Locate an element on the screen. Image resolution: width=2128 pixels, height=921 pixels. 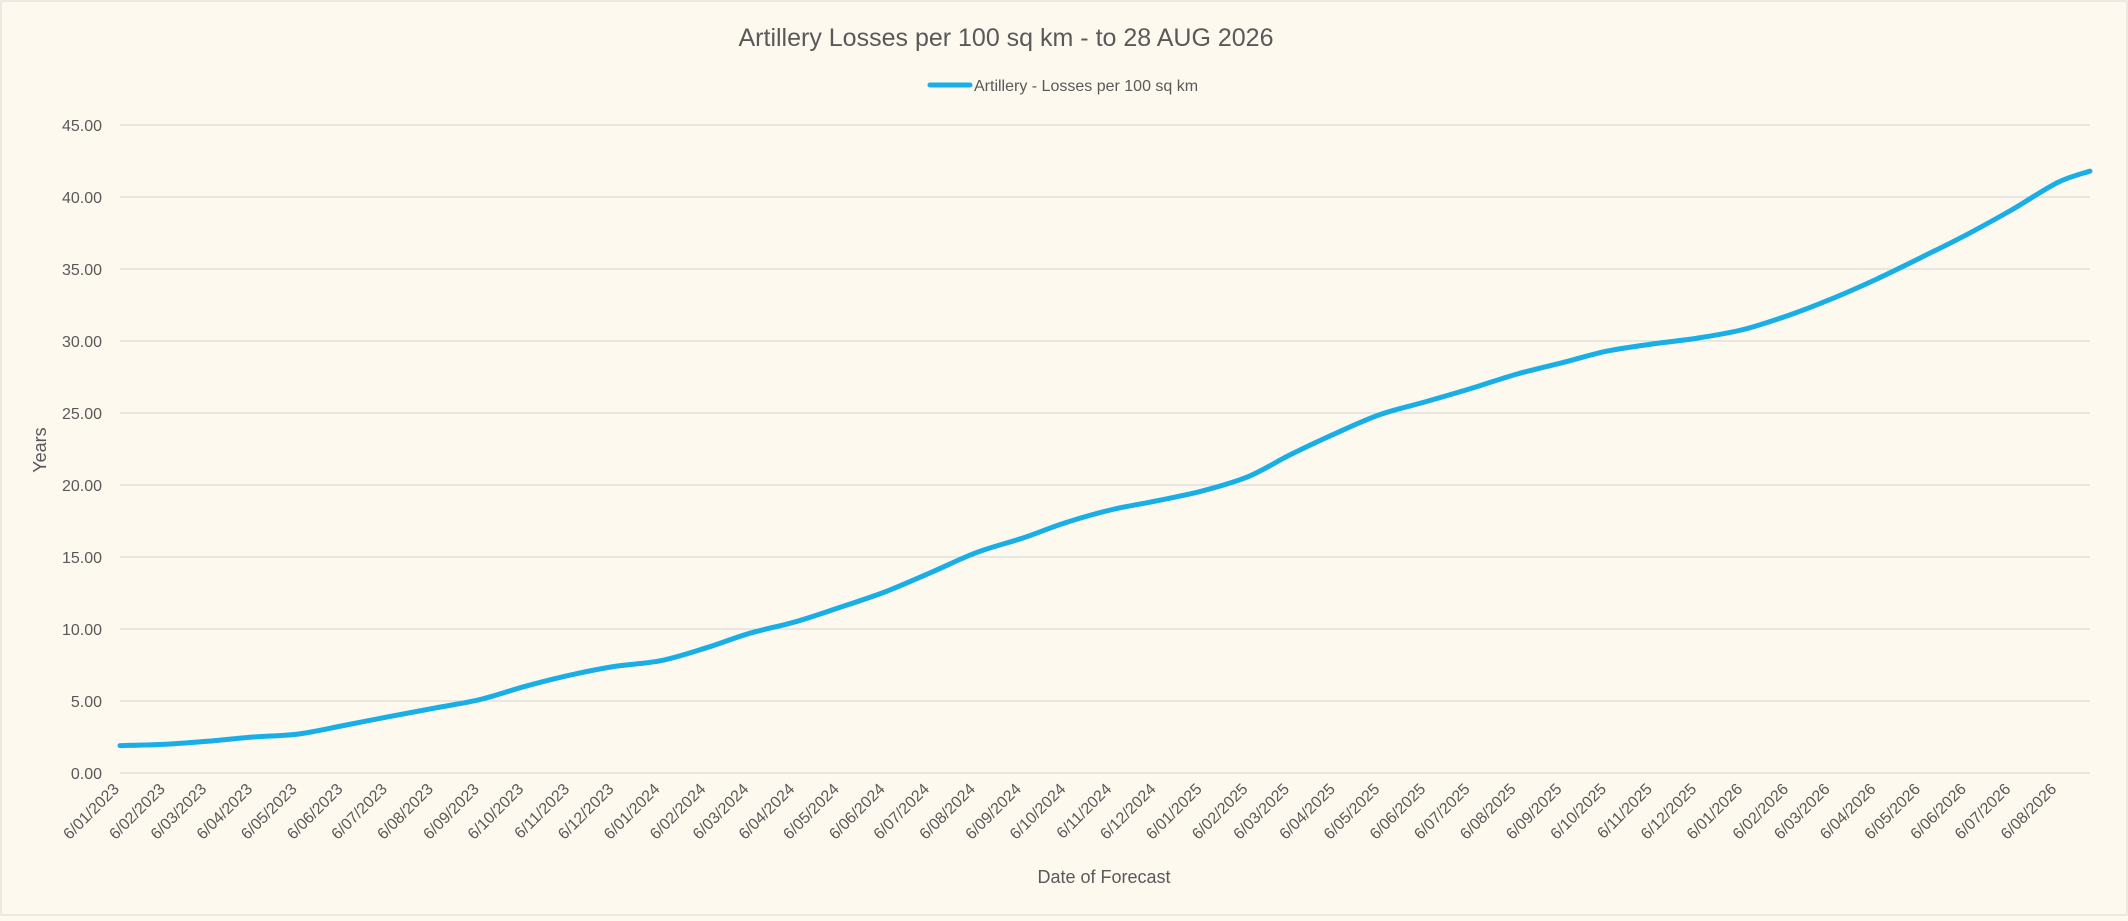
legend-label: Artillery - Losses per 100 sq km is located at coordinates (1086, 86).